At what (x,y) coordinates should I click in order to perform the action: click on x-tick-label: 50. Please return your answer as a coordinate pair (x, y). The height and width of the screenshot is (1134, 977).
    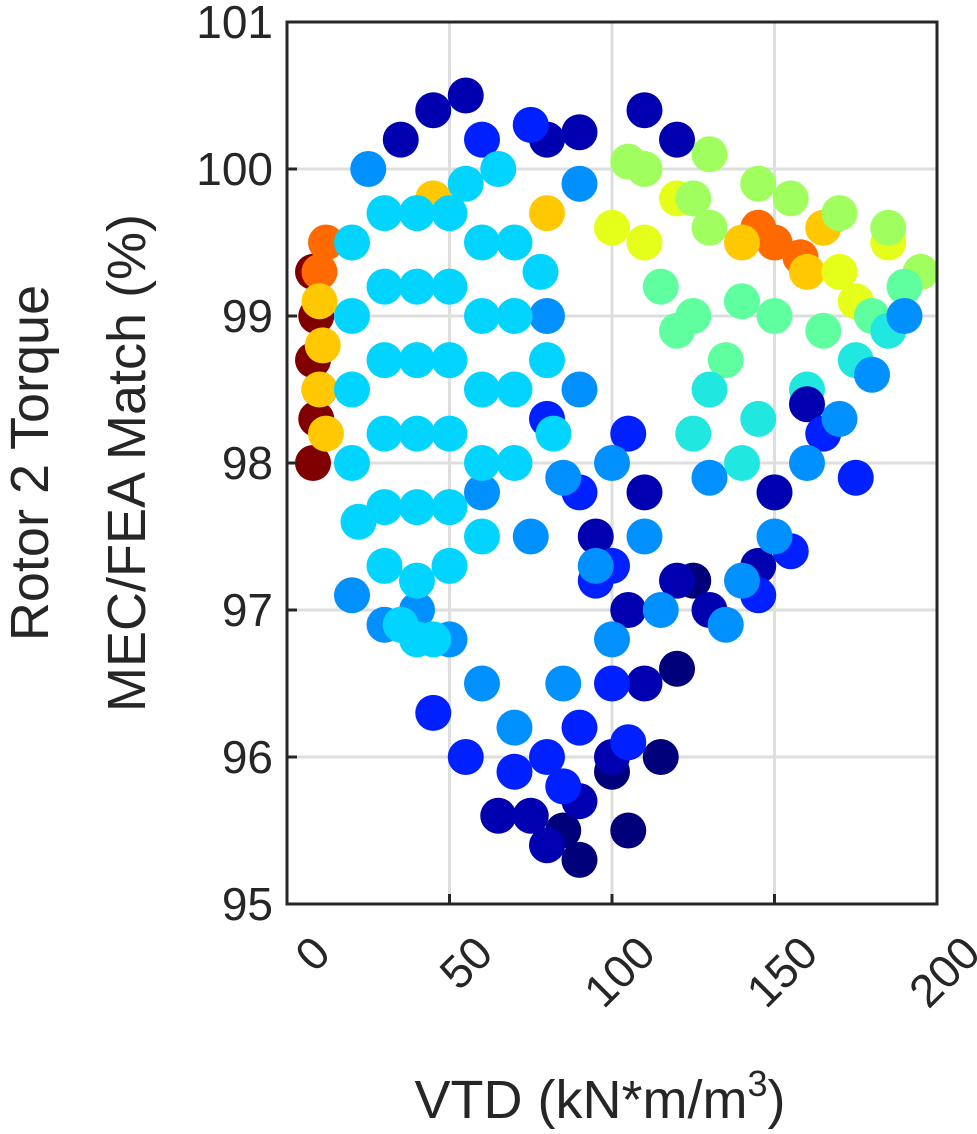
    Looking at the image, I should click on (465, 962).